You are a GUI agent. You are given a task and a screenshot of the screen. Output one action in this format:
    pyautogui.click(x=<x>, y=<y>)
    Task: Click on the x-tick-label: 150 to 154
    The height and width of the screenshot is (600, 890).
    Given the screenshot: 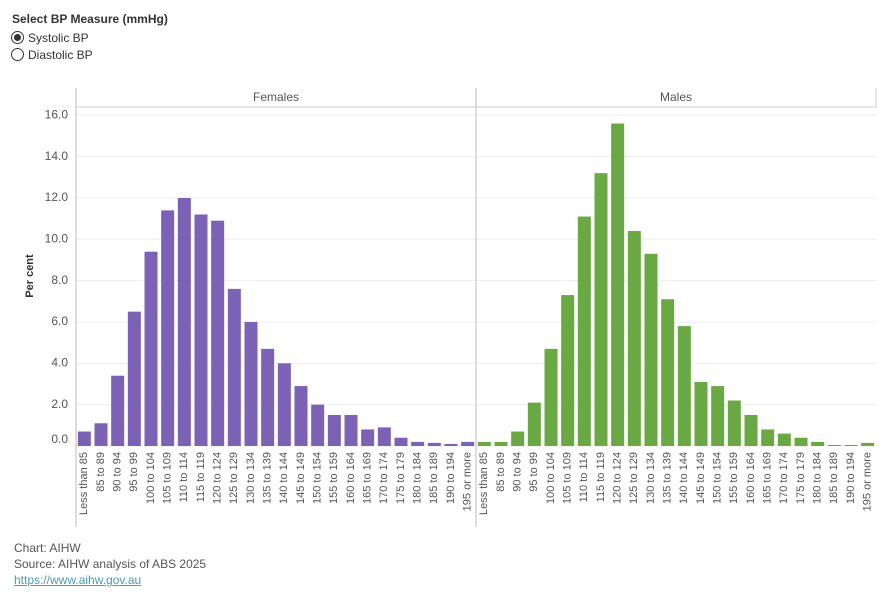 What is the action you would take?
    pyautogui.click(x=718, y=478)
    